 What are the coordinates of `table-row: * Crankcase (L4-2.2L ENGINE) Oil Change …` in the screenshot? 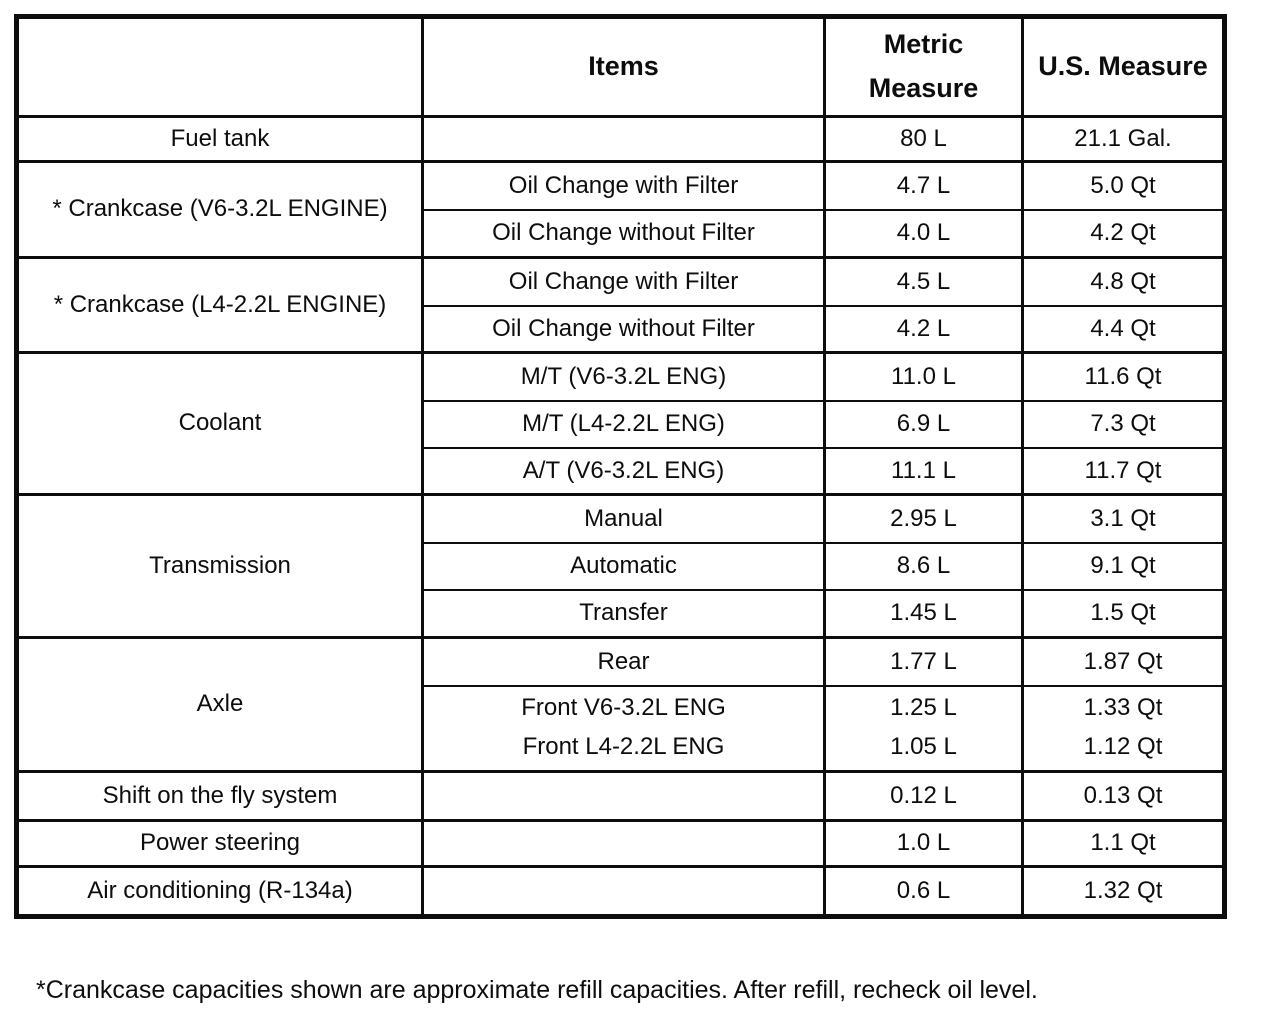 It's located at (620, 305).